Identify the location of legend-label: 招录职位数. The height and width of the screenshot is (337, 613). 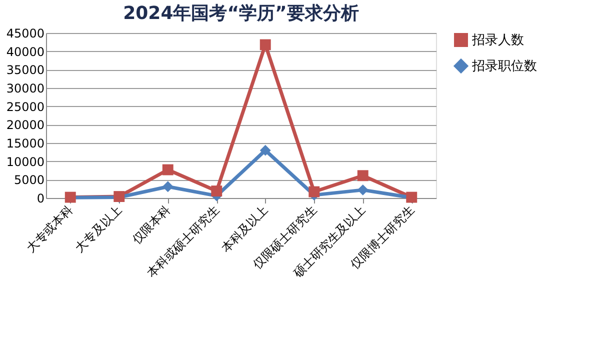
(504, 66).